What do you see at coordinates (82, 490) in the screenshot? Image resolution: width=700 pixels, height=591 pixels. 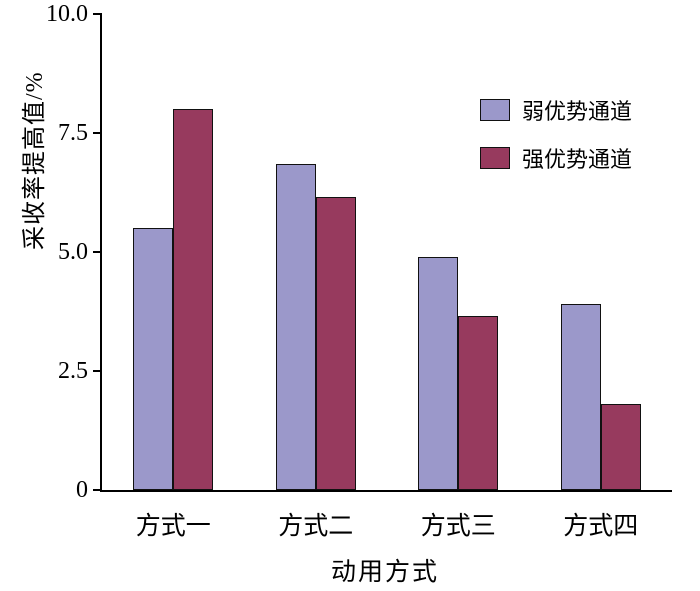 I see `y-tick-label: 0` at bounding box center [82, 490].